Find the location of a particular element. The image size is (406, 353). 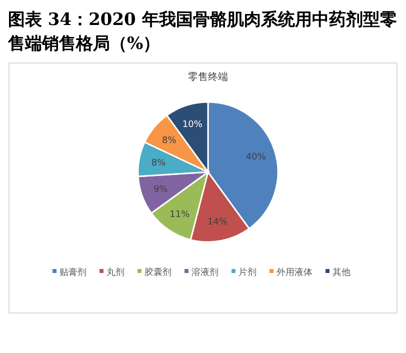

legend-label: 其他 is located at coordinates (341, 272).